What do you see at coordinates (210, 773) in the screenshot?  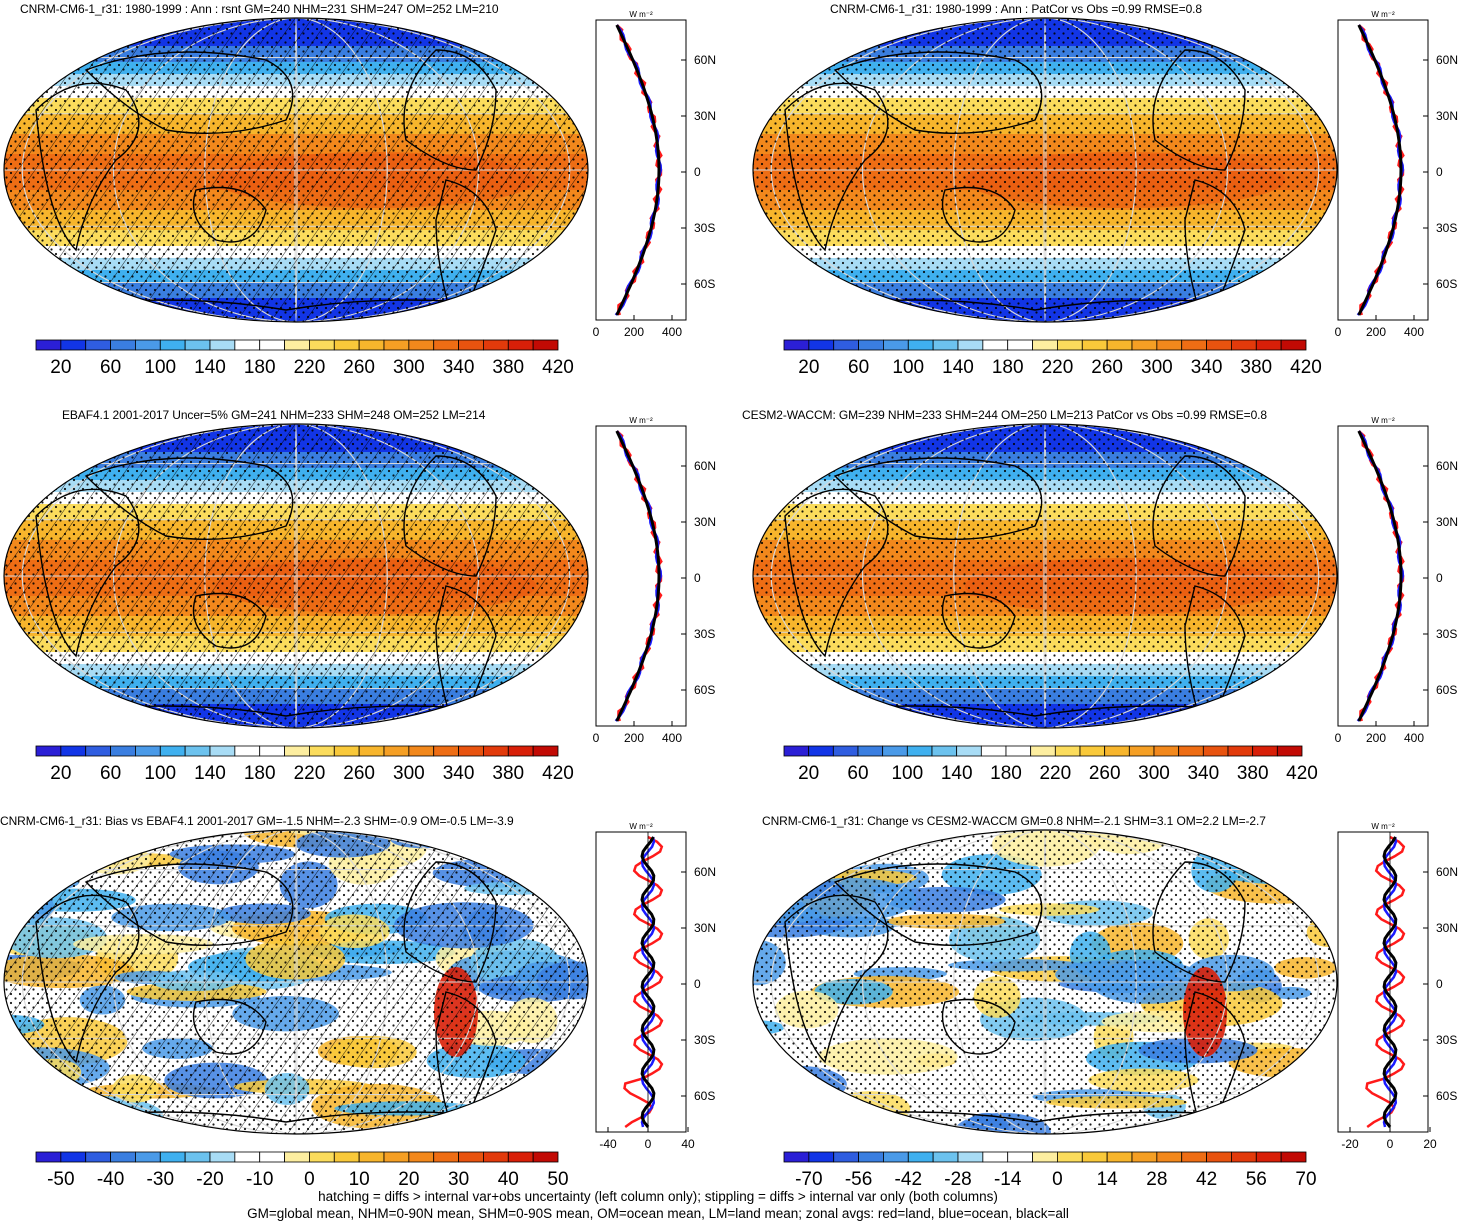 I see `colorbar-label: 140` at bounding box center [210, 773].